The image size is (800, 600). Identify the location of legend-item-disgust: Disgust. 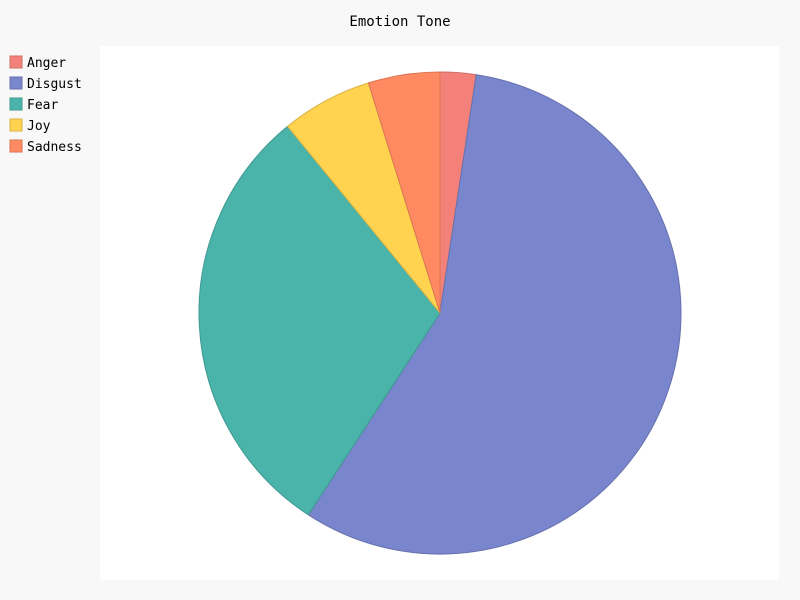
(45, 84).